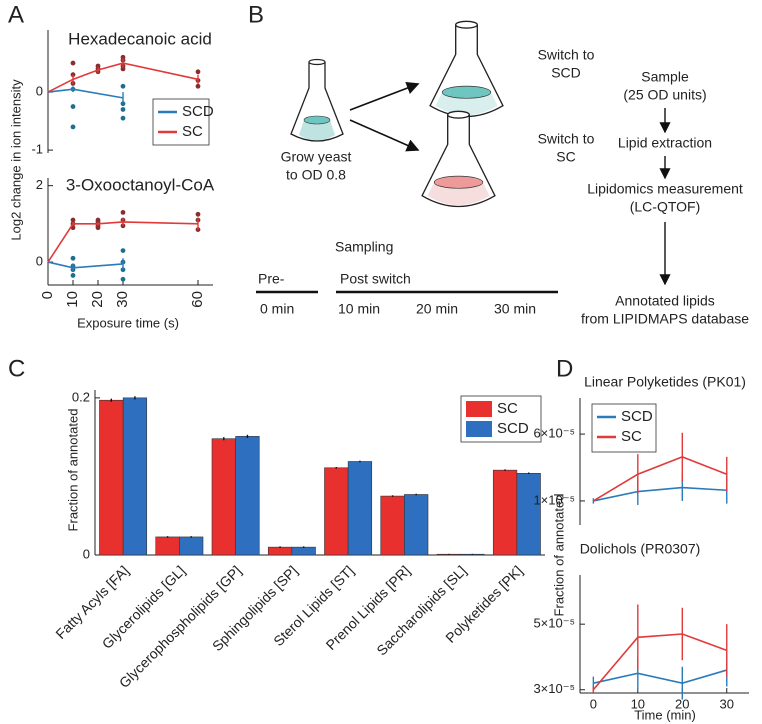  What do you see at coordinates (316, 157) in the screenshot?
I see `diagram-text: Grow yeast` at bounding box center [316, 157].